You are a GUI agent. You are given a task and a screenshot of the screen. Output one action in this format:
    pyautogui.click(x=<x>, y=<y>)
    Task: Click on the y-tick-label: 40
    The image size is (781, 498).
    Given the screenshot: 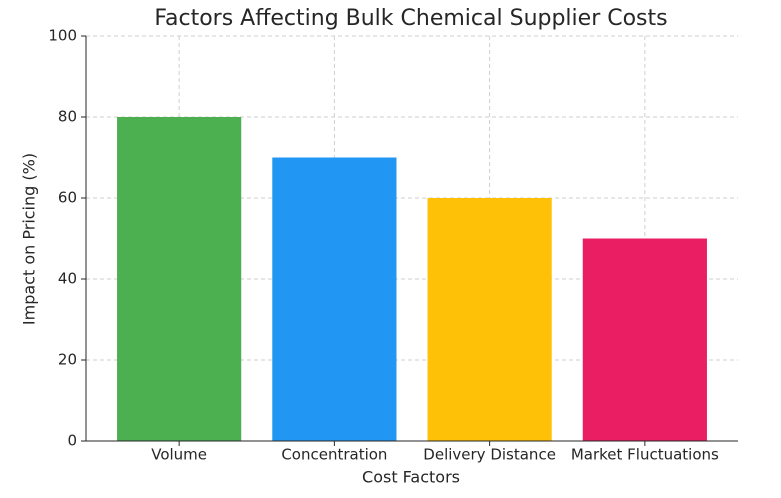 What is the action you would take?
    pyautogui.click(x=67, y=279)
    